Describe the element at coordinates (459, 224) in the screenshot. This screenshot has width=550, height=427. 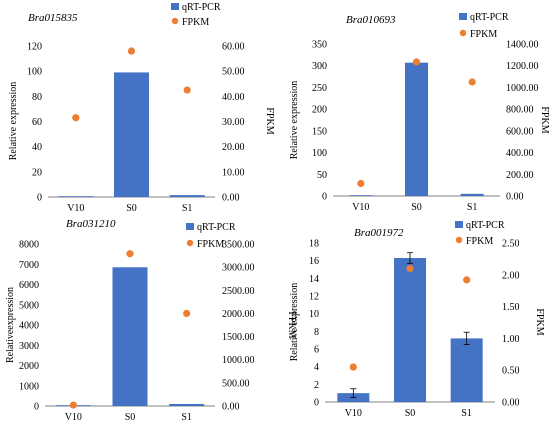
I see `panel-4-legend-bar-swatch` at that location.